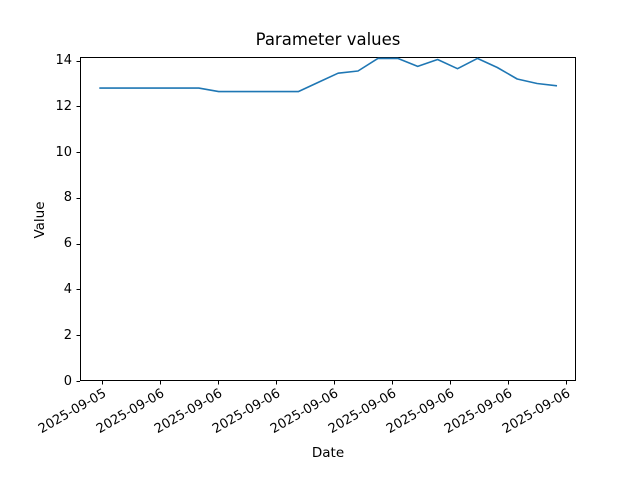  What do you see at coordinates (67, 244) in the screenshot?
I see `y-tick-label: 6` at bounding box center [67, 244].